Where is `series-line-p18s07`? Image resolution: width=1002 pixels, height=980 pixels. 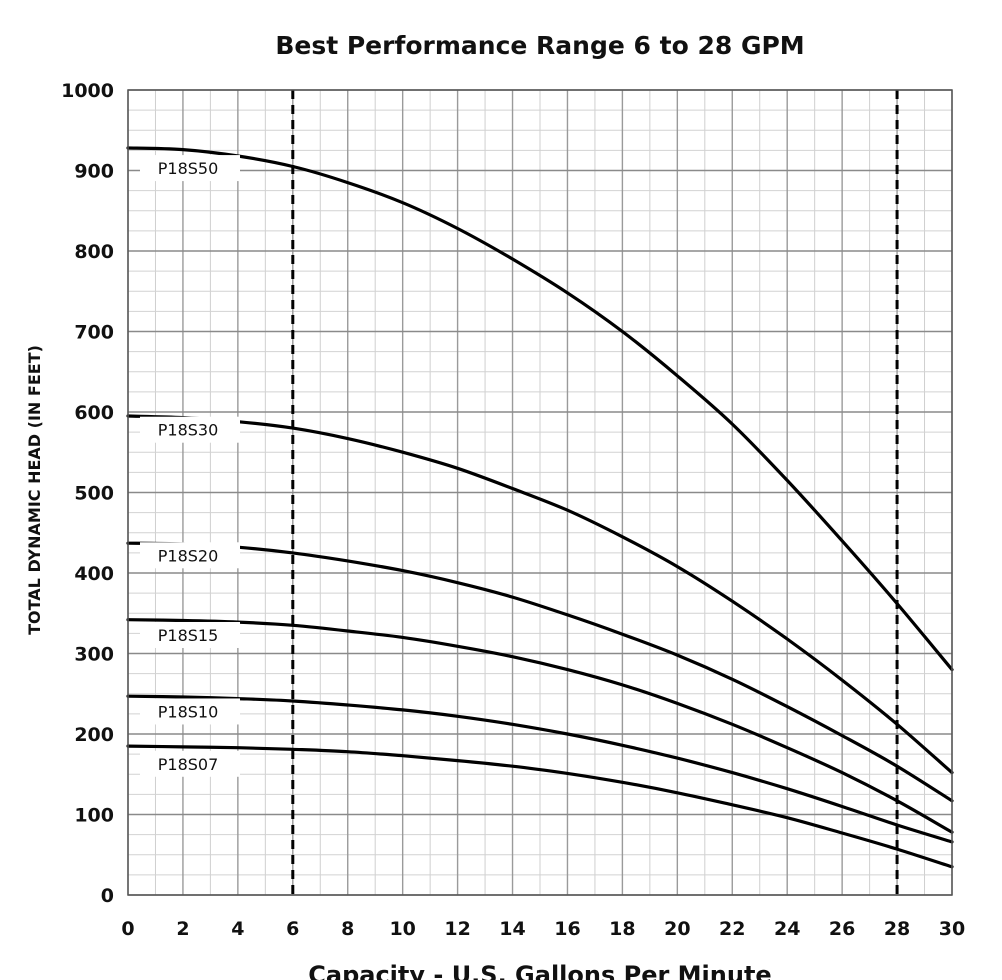 series-line-p18s07 is located at coordinates (540, 806).